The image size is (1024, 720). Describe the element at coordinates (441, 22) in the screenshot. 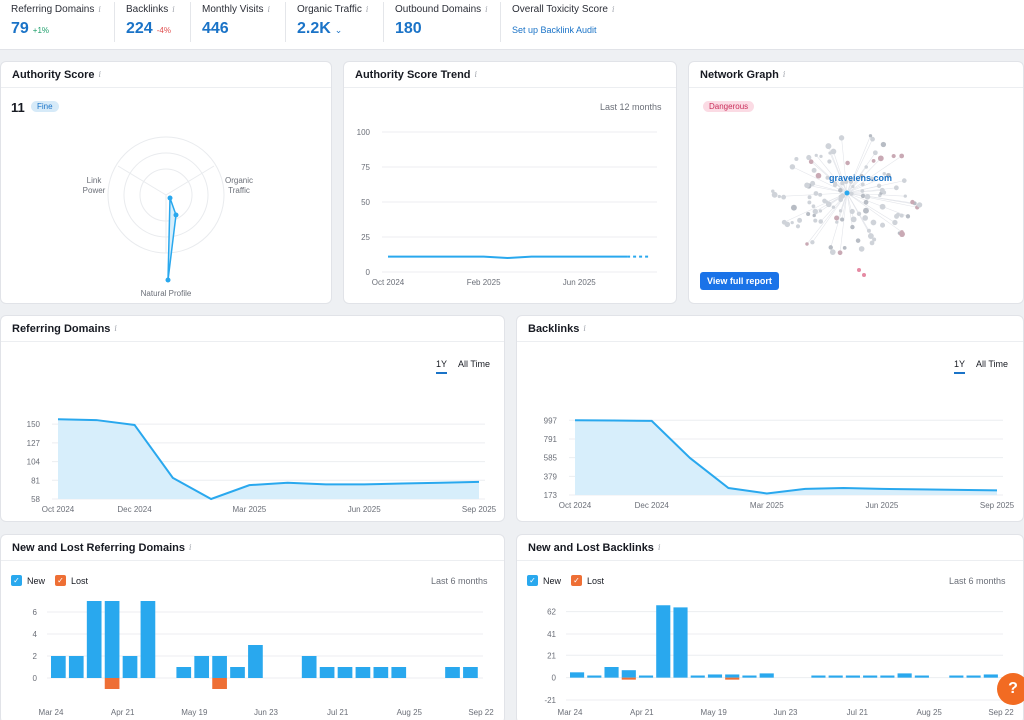

I see `metric-outbound-domains: Outbound Domains i 180` at that location.